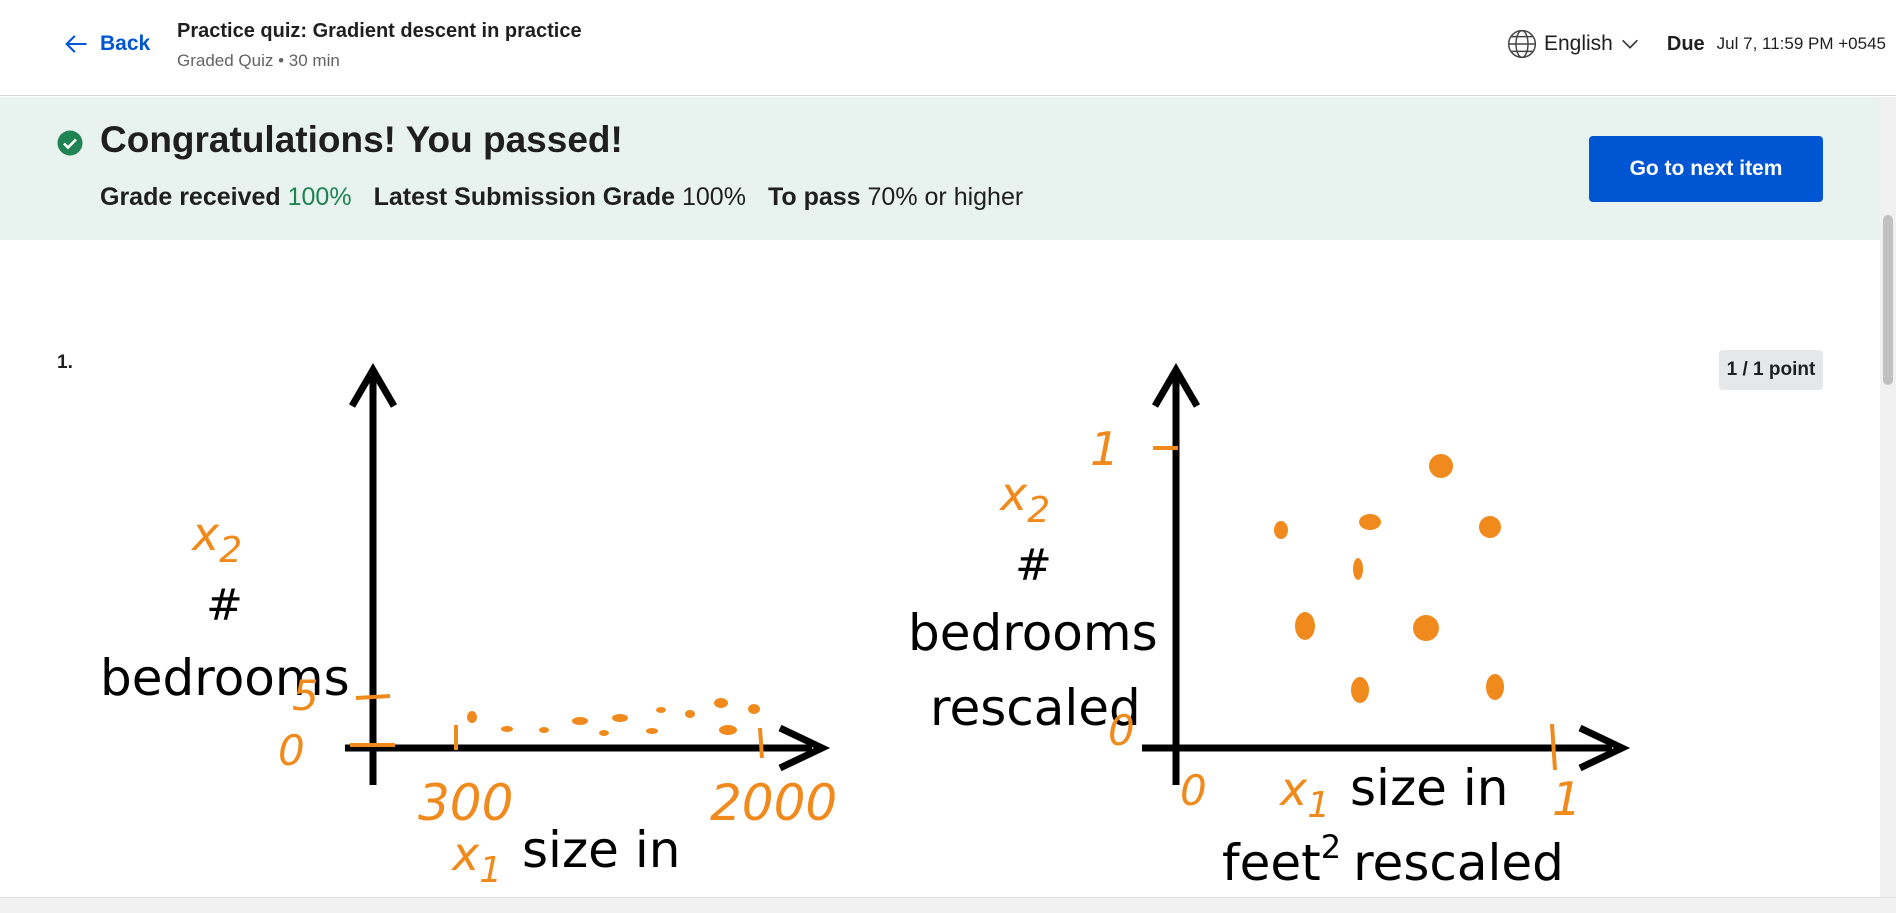  Describe the element at coordinates (1578, 43) in the screenshot. I see `language-label: English` at that location.